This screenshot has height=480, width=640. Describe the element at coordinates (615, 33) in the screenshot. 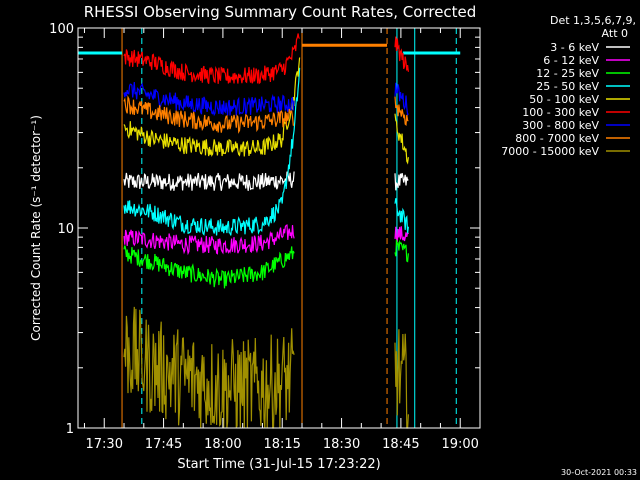

I see `legend-header-line-2: Att 0` at that location.